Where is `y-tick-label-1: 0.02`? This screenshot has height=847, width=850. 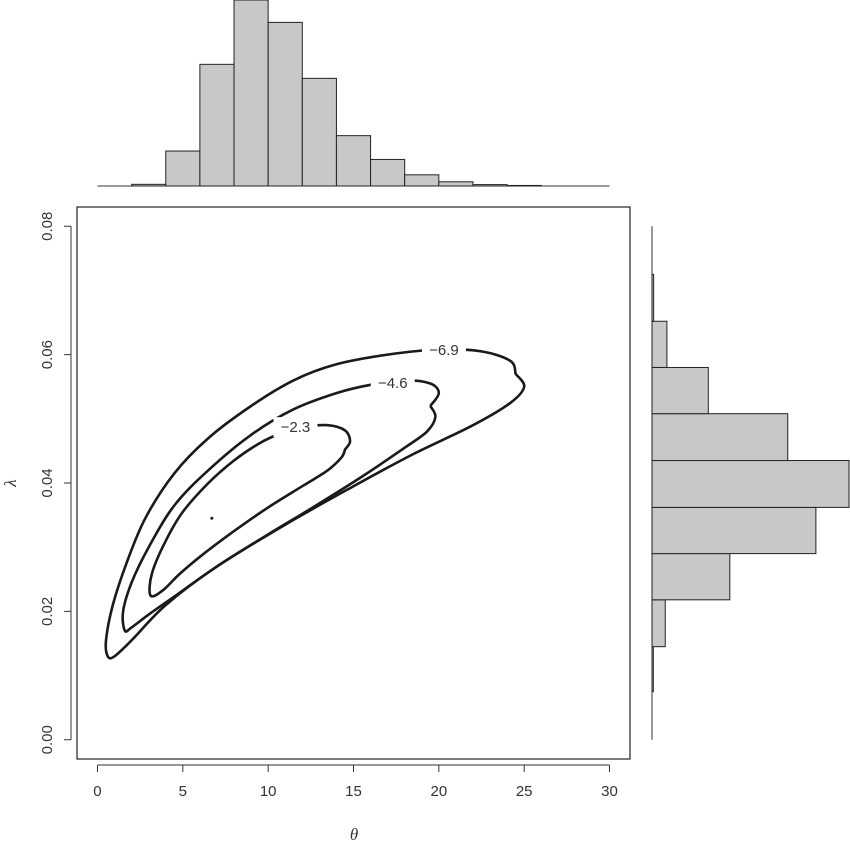 y-tick-label-1: 0.02 is located at coordinates (47, 611).